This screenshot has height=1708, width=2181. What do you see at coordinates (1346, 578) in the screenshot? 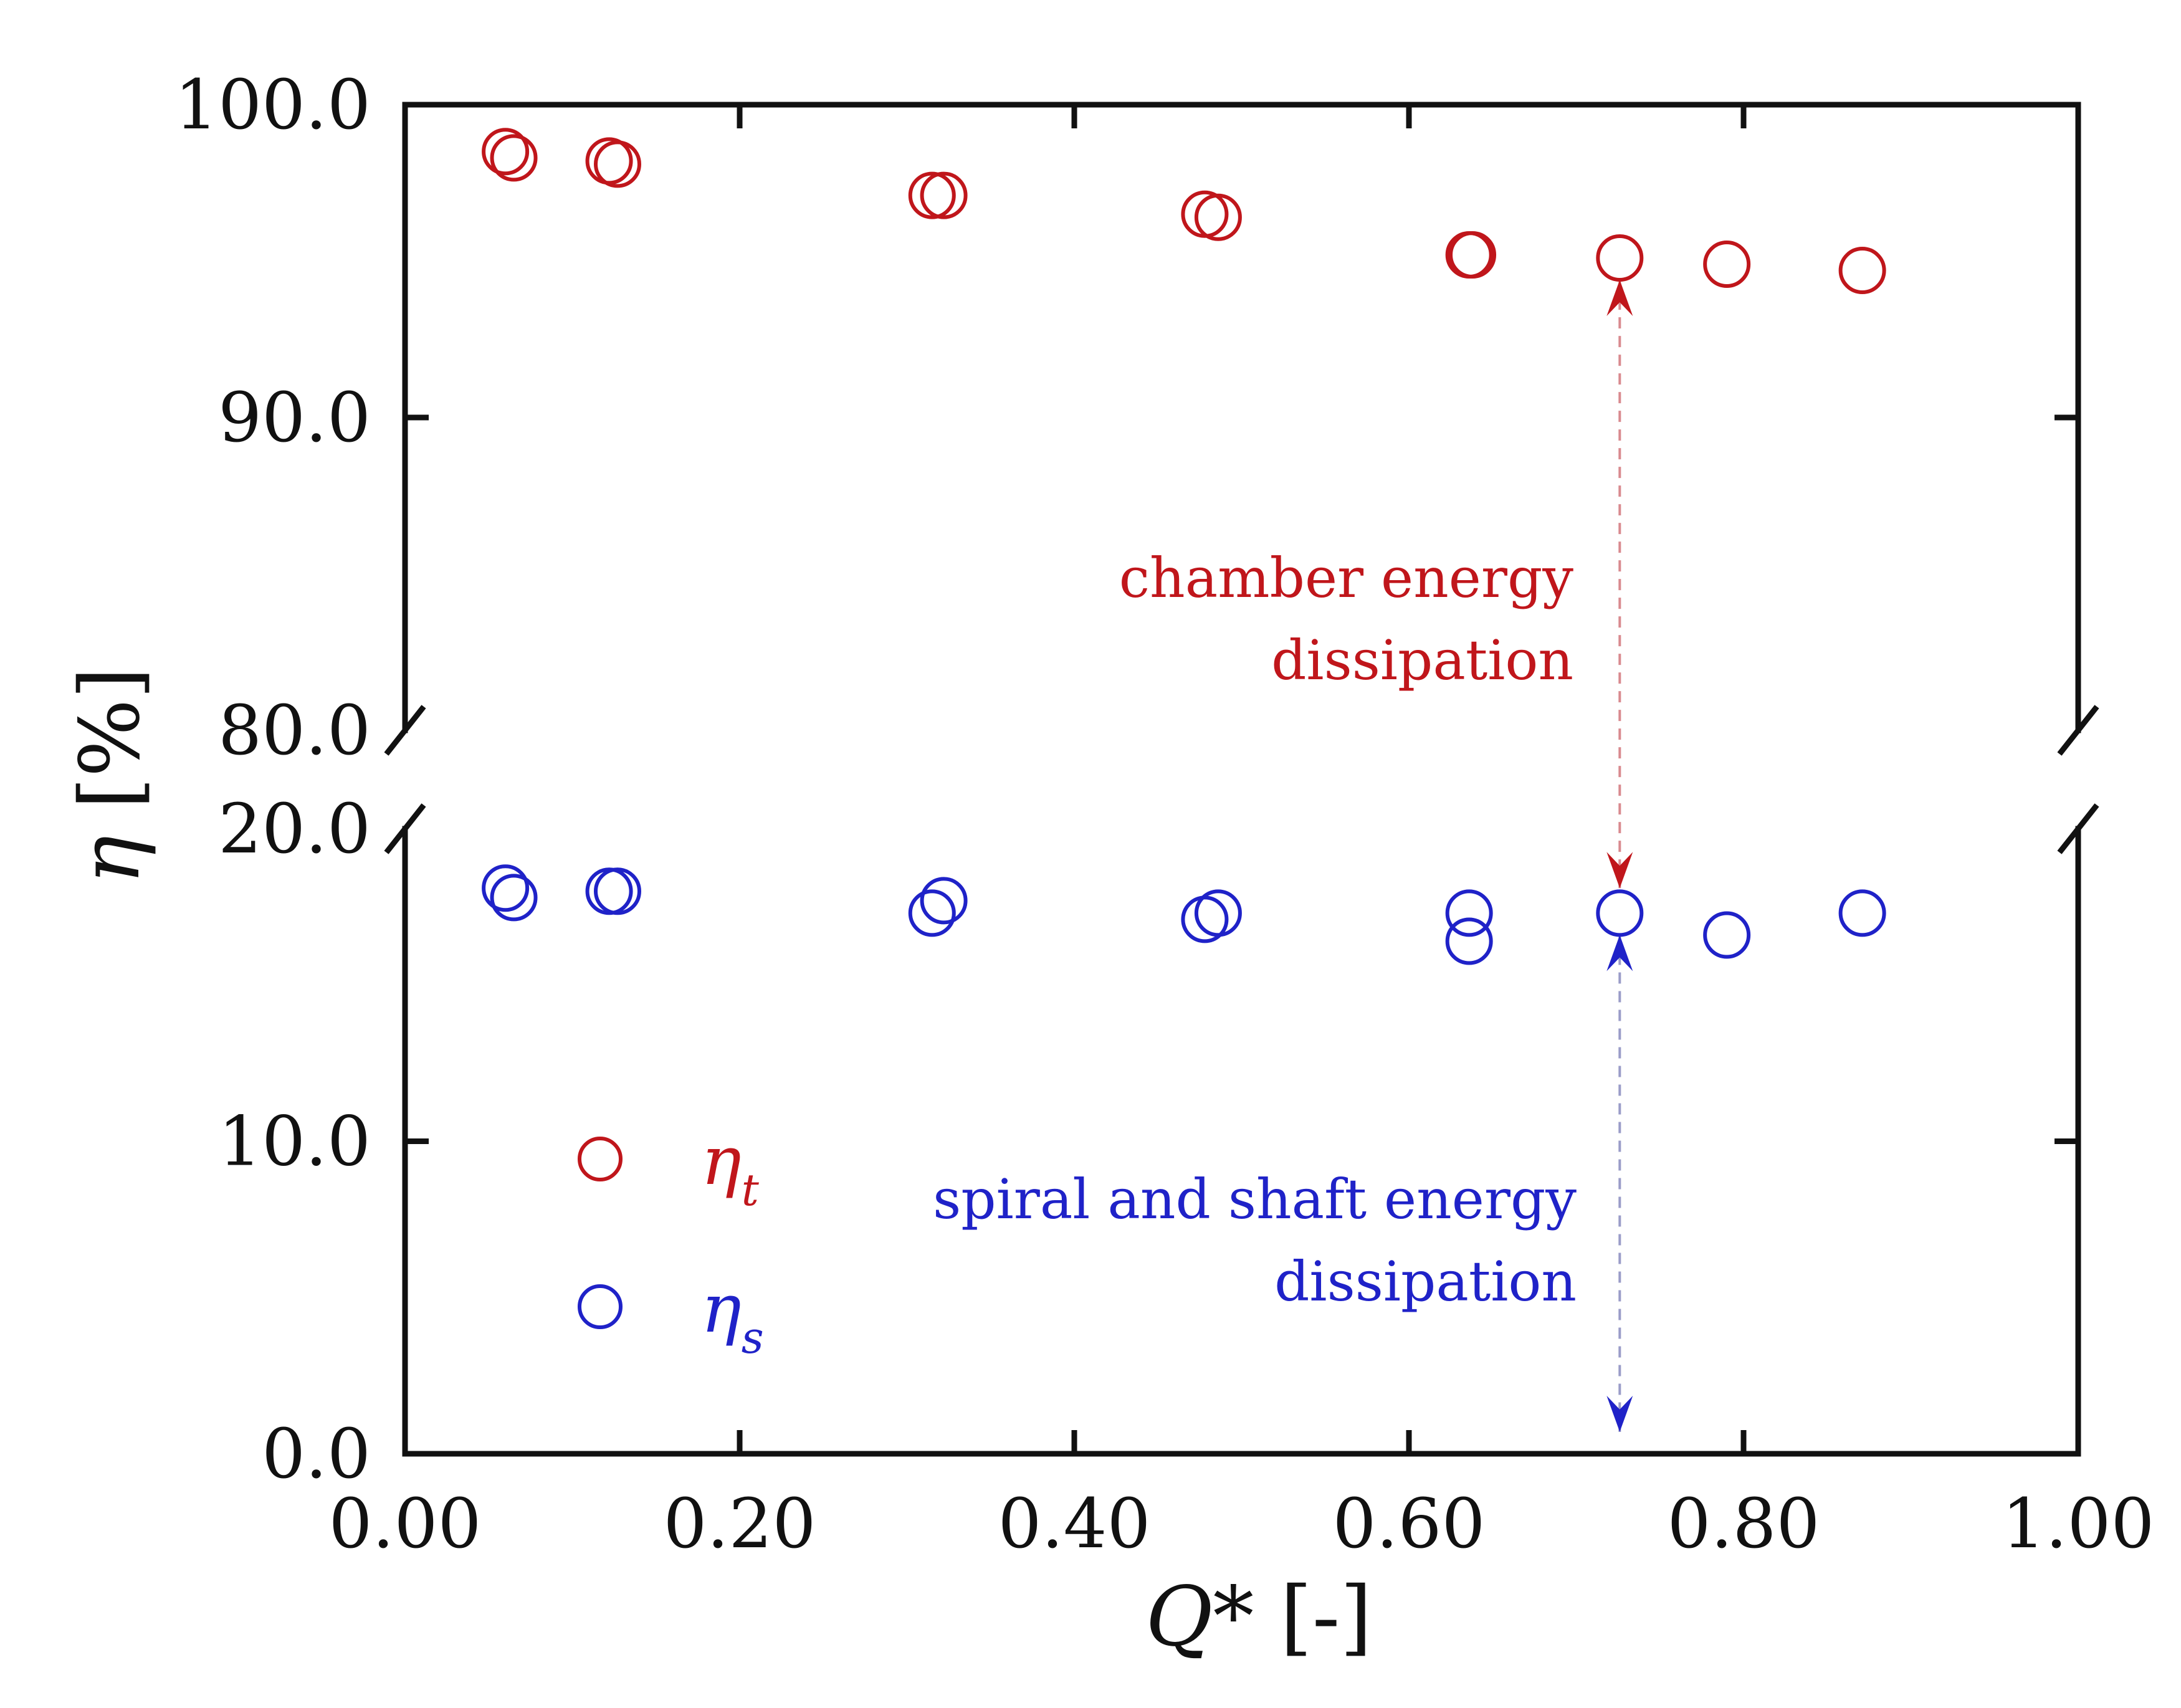
I see `annotation-text-line: chamber energy` at bounding box center [1346, 578].